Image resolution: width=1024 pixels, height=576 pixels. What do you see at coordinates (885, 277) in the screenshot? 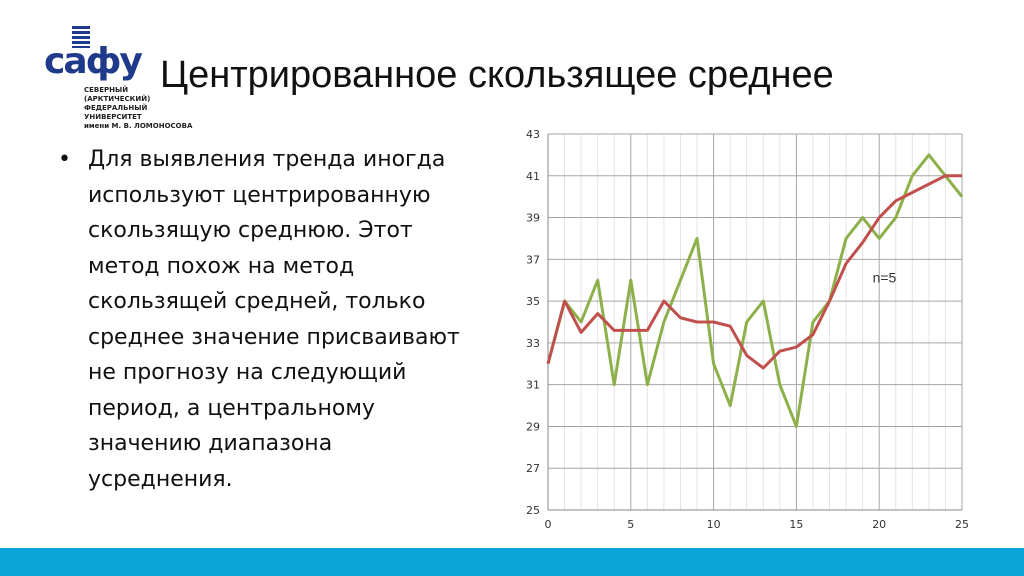
I see `chart-annotation: n=5` at bounding box center [885, 277].